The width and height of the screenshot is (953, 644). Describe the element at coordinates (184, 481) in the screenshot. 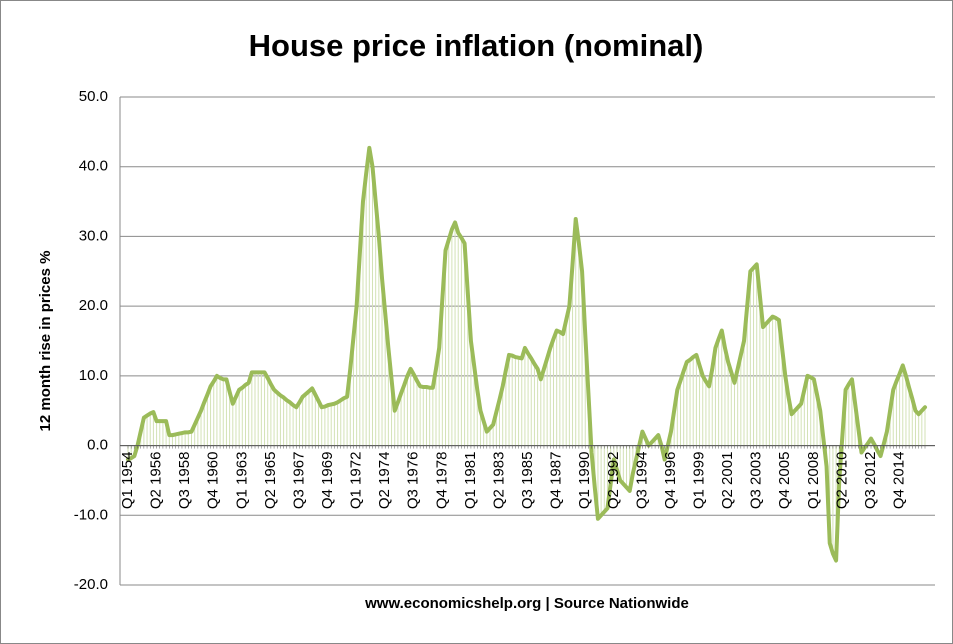

I see `x-tick-label: Q3 1958` at that location.